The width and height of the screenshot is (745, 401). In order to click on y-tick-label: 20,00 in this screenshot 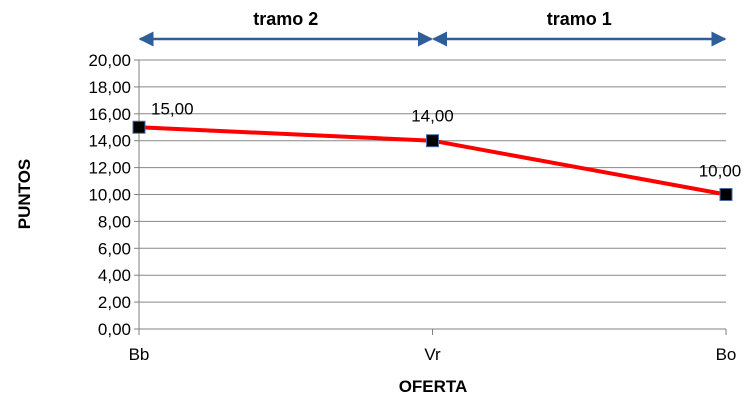, I will do `click(109, 60)`.